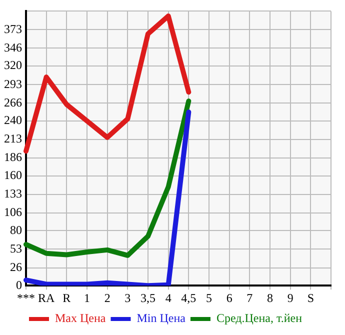 This screenshot has height=335, width=345. I want to click on y-tick-label: 346, so click(13, 47).